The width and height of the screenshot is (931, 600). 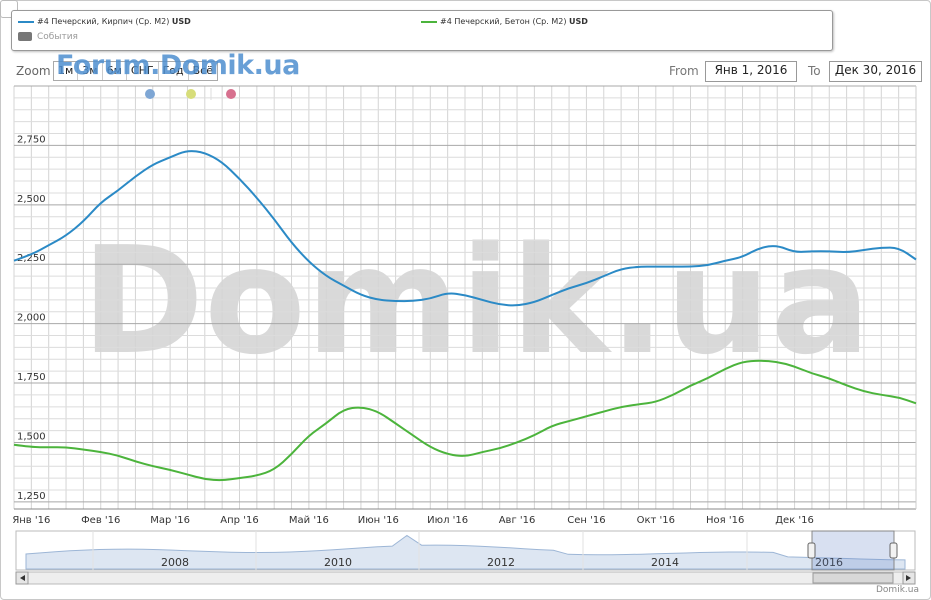 I want to click on navigator-year-label: 2010, so click(x=338, y=562).